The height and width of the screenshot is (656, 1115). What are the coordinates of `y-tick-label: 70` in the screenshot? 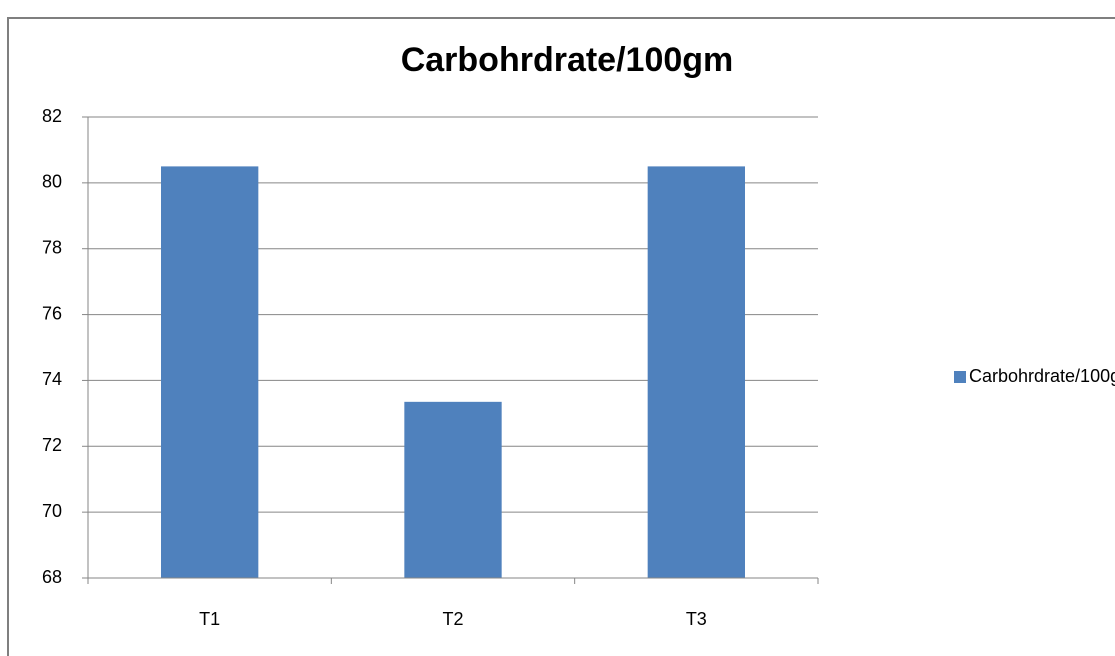 It's located at (52, 511).